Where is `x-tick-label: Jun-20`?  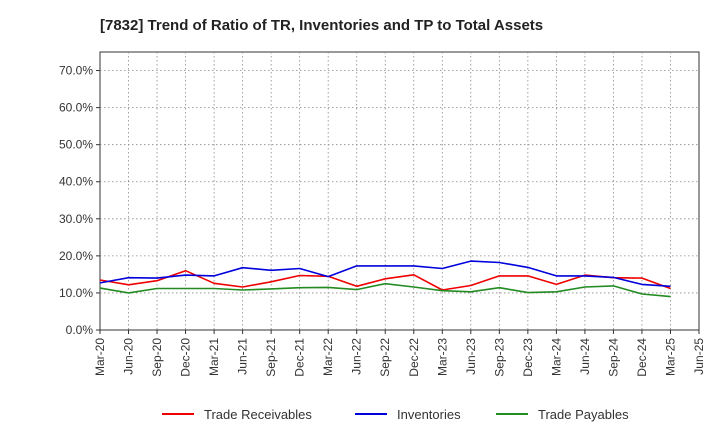
x-tick-label: Jun-20 is located at coordinates (129, 356).